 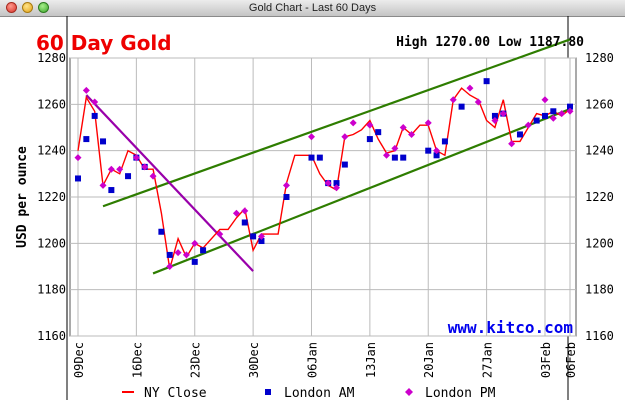 What do you see at coordinates (312, 8) in the screenshot?
I see `title-bar: Gold Chart - Last 60 Days` at bounding box center [312, 8].